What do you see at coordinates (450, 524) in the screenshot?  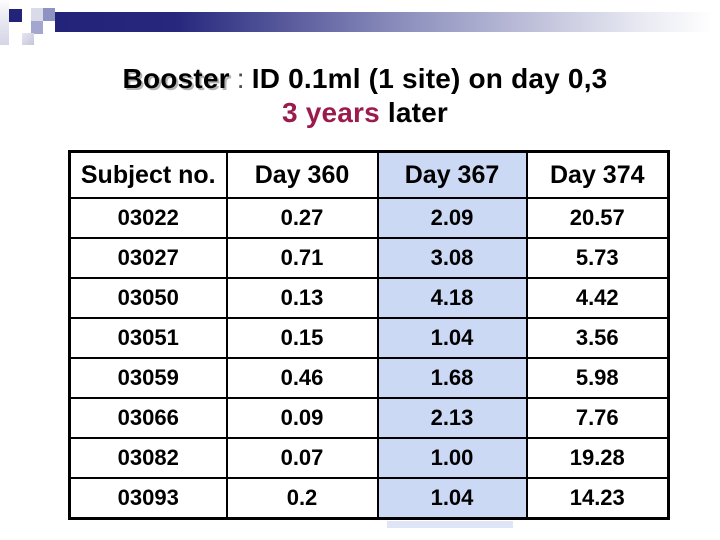 I see `highlight-column-shadow` at bounding box center [450, 524].